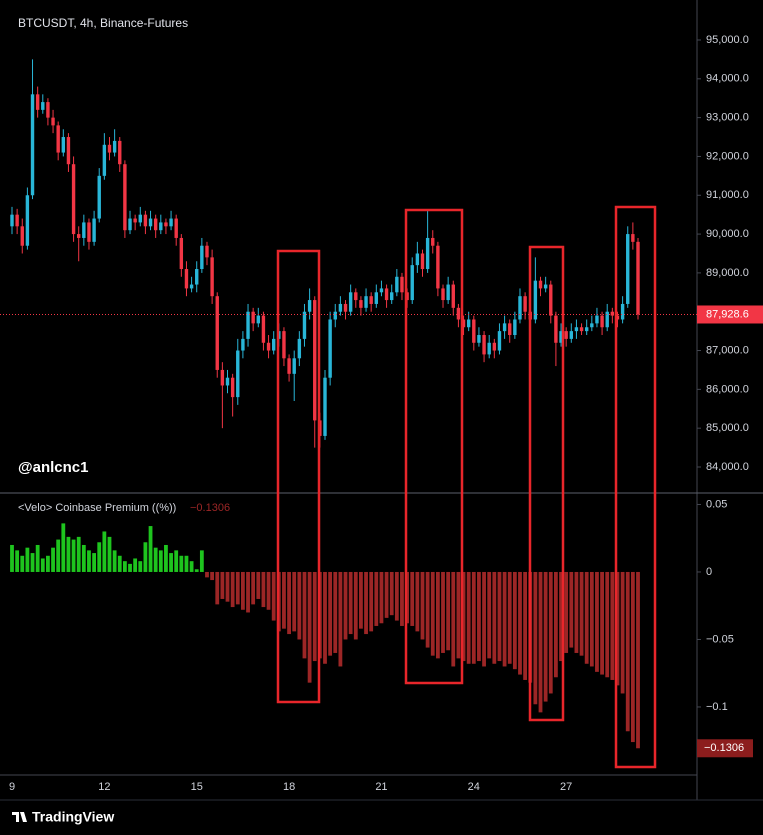 Image resolution: width=763 pixels, height=835 pixels. Describe the element at coordinates (73, 817) in the screenshot. I see `logo-text: TradingView` at that location.